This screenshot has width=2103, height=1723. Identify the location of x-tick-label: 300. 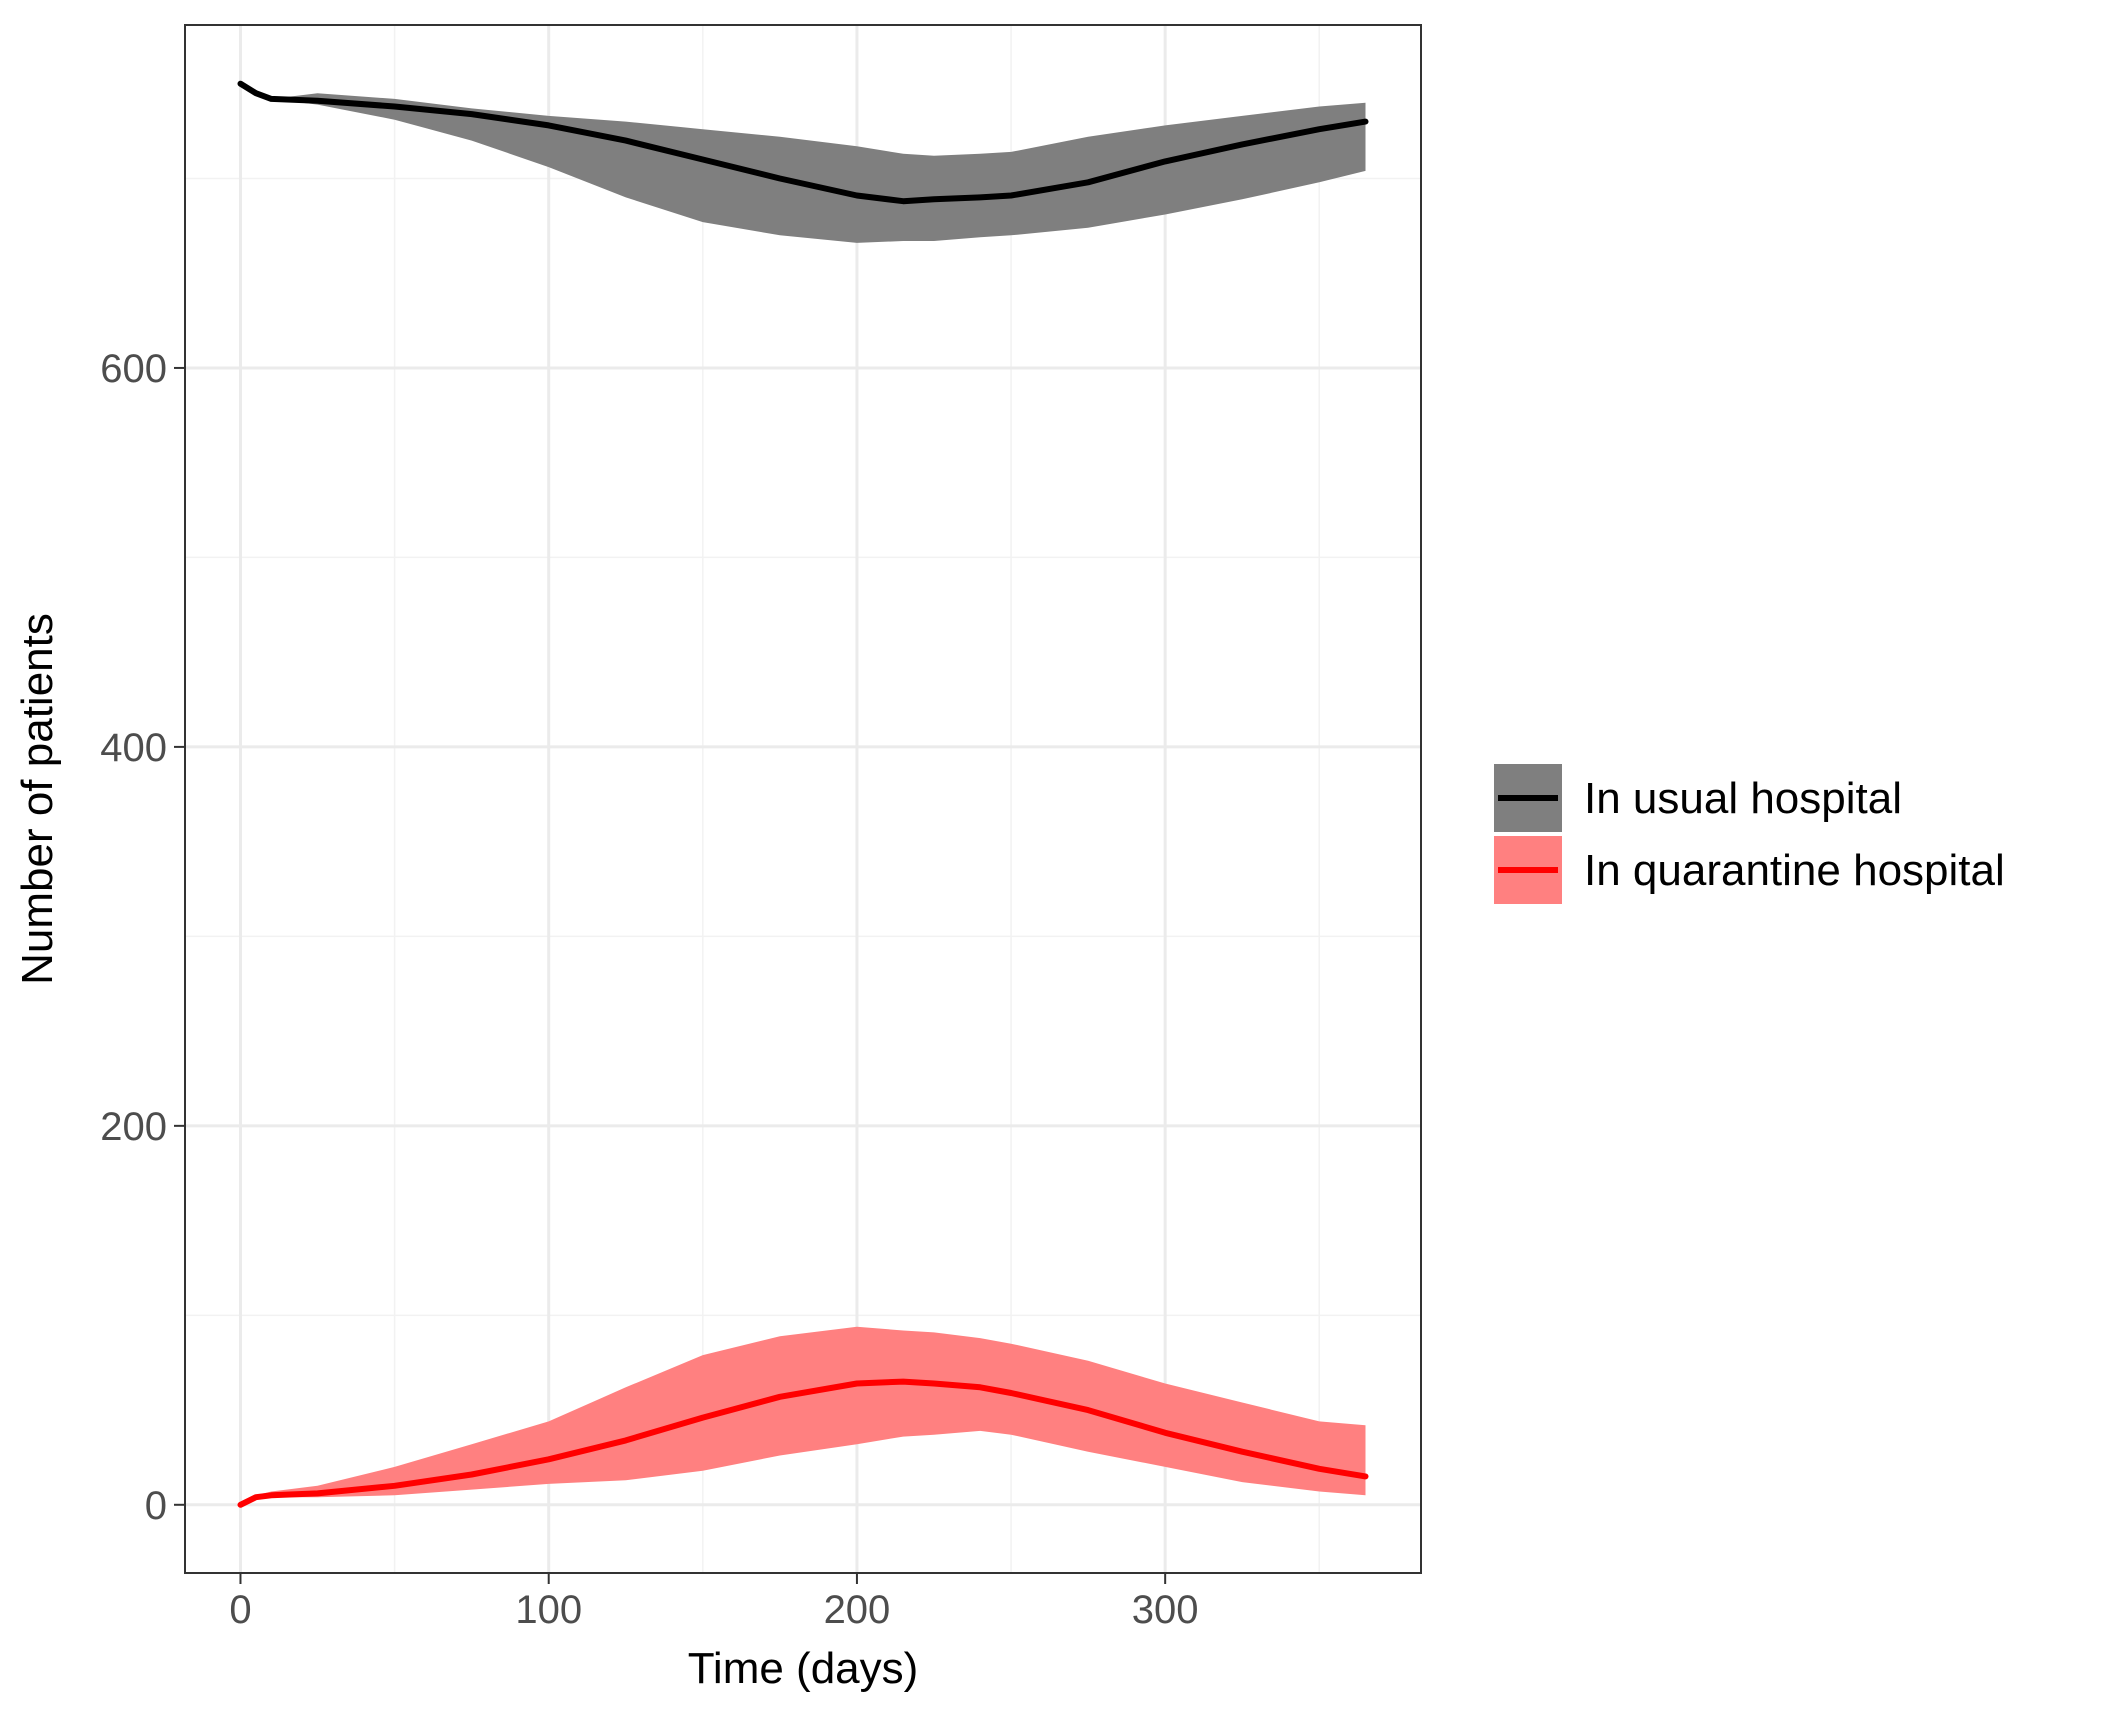
(1165, 1610).